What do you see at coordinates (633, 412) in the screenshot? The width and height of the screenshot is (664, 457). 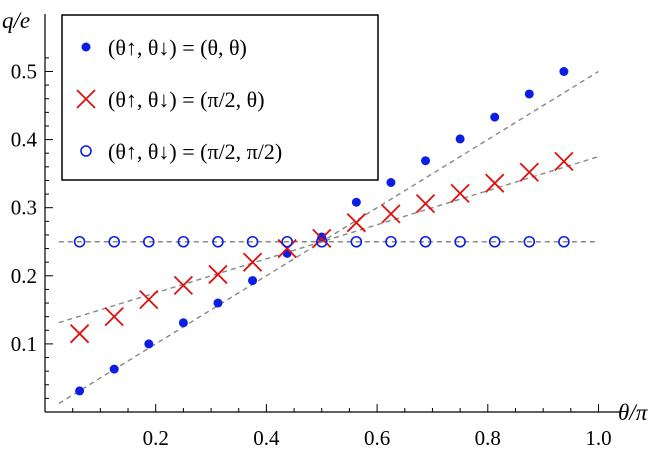 I see `x-axis-label: θ/π` at bounding box center [633, 412].